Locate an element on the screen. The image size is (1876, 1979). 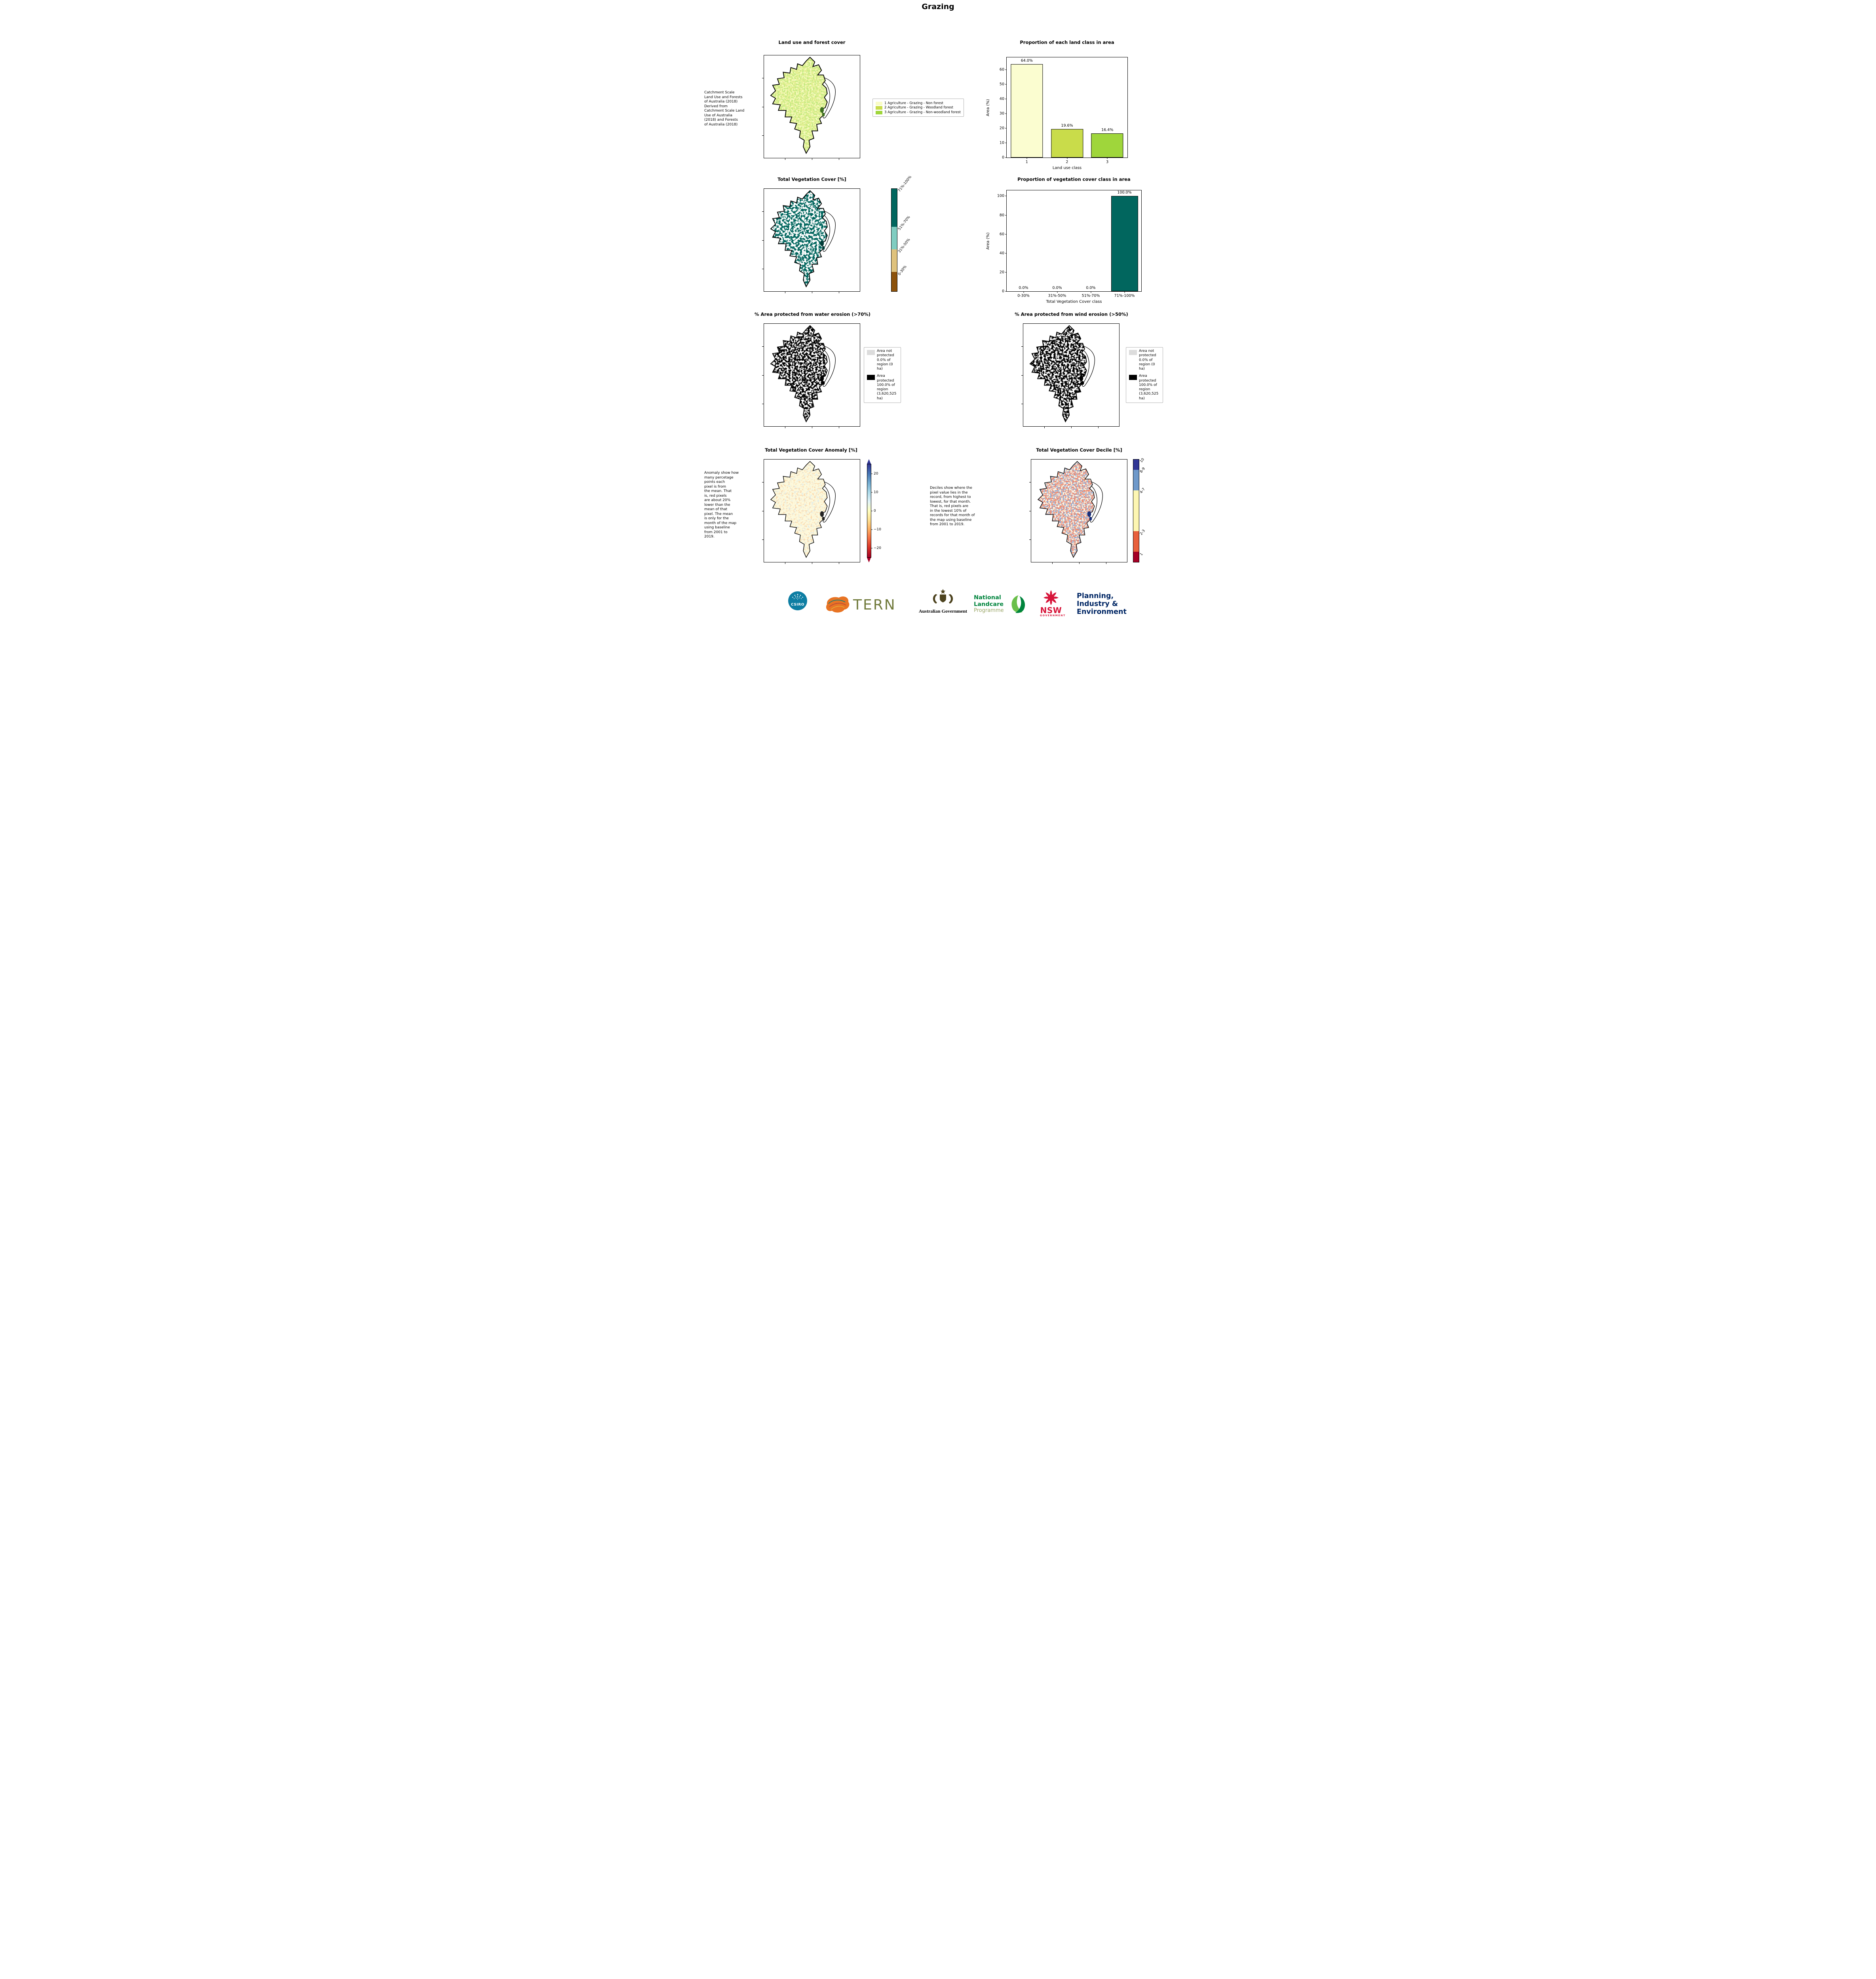
nsw-subtext: GOVERNMENT is located at coordinates (1053, 615).